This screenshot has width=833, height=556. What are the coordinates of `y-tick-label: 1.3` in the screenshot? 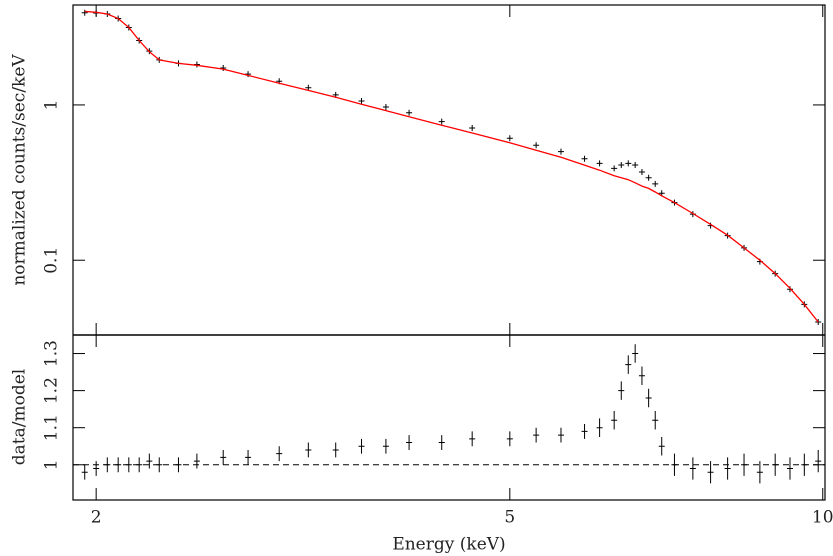 It's located at (52, 353).